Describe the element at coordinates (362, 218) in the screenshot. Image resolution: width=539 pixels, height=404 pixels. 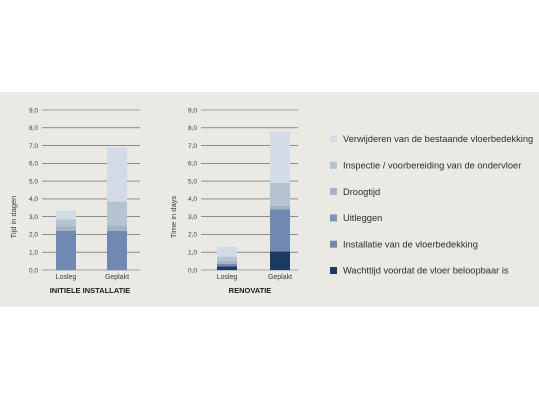
I see `legend-label: Uitleggen` at that location.